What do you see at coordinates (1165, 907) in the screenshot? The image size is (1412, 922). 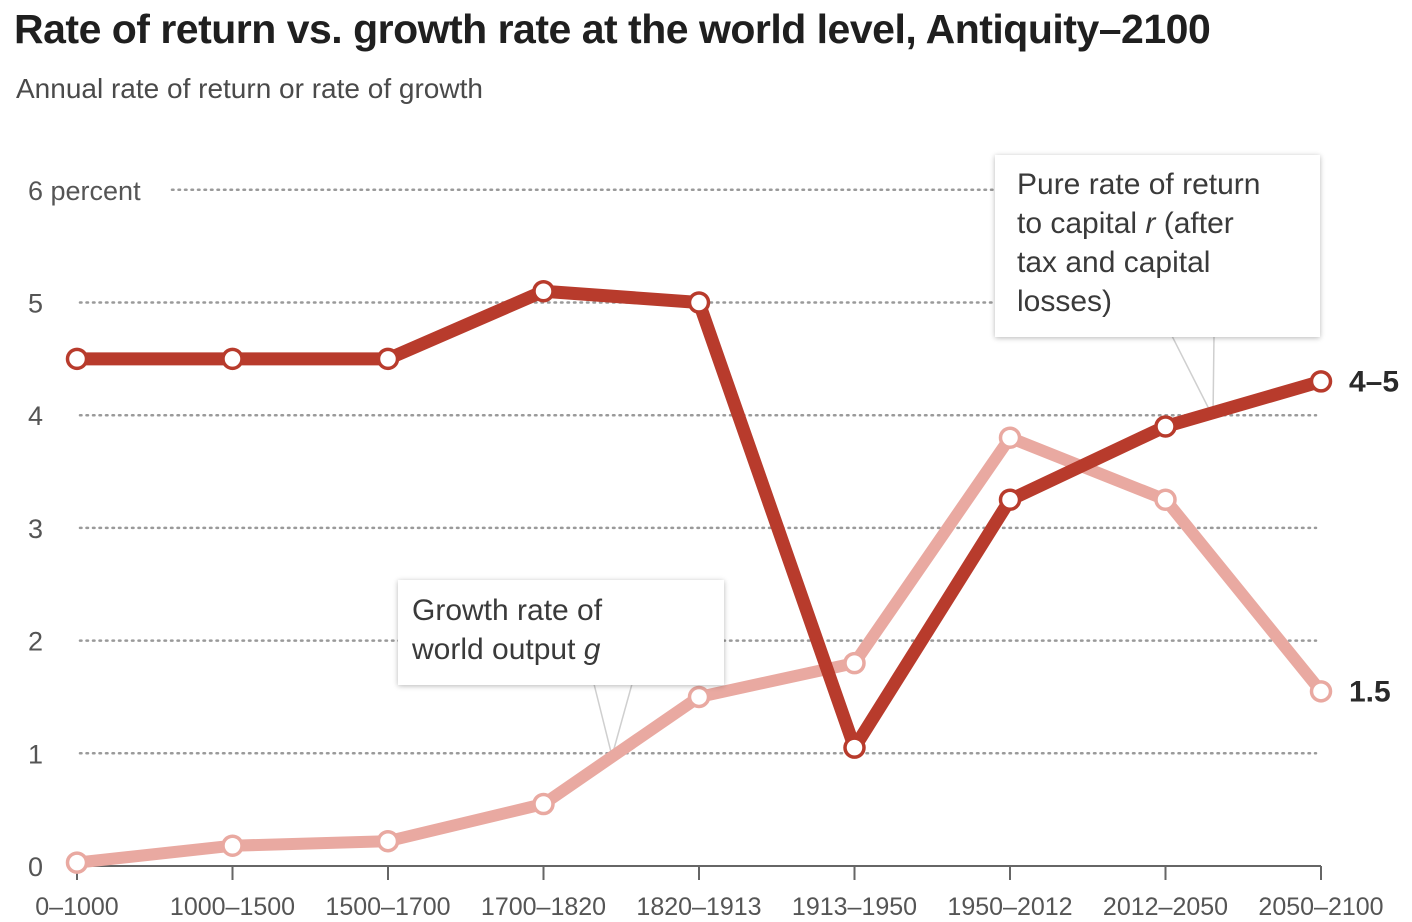 I see `x-tick-label: 2012–2050` at bounding box center [1165, 907].